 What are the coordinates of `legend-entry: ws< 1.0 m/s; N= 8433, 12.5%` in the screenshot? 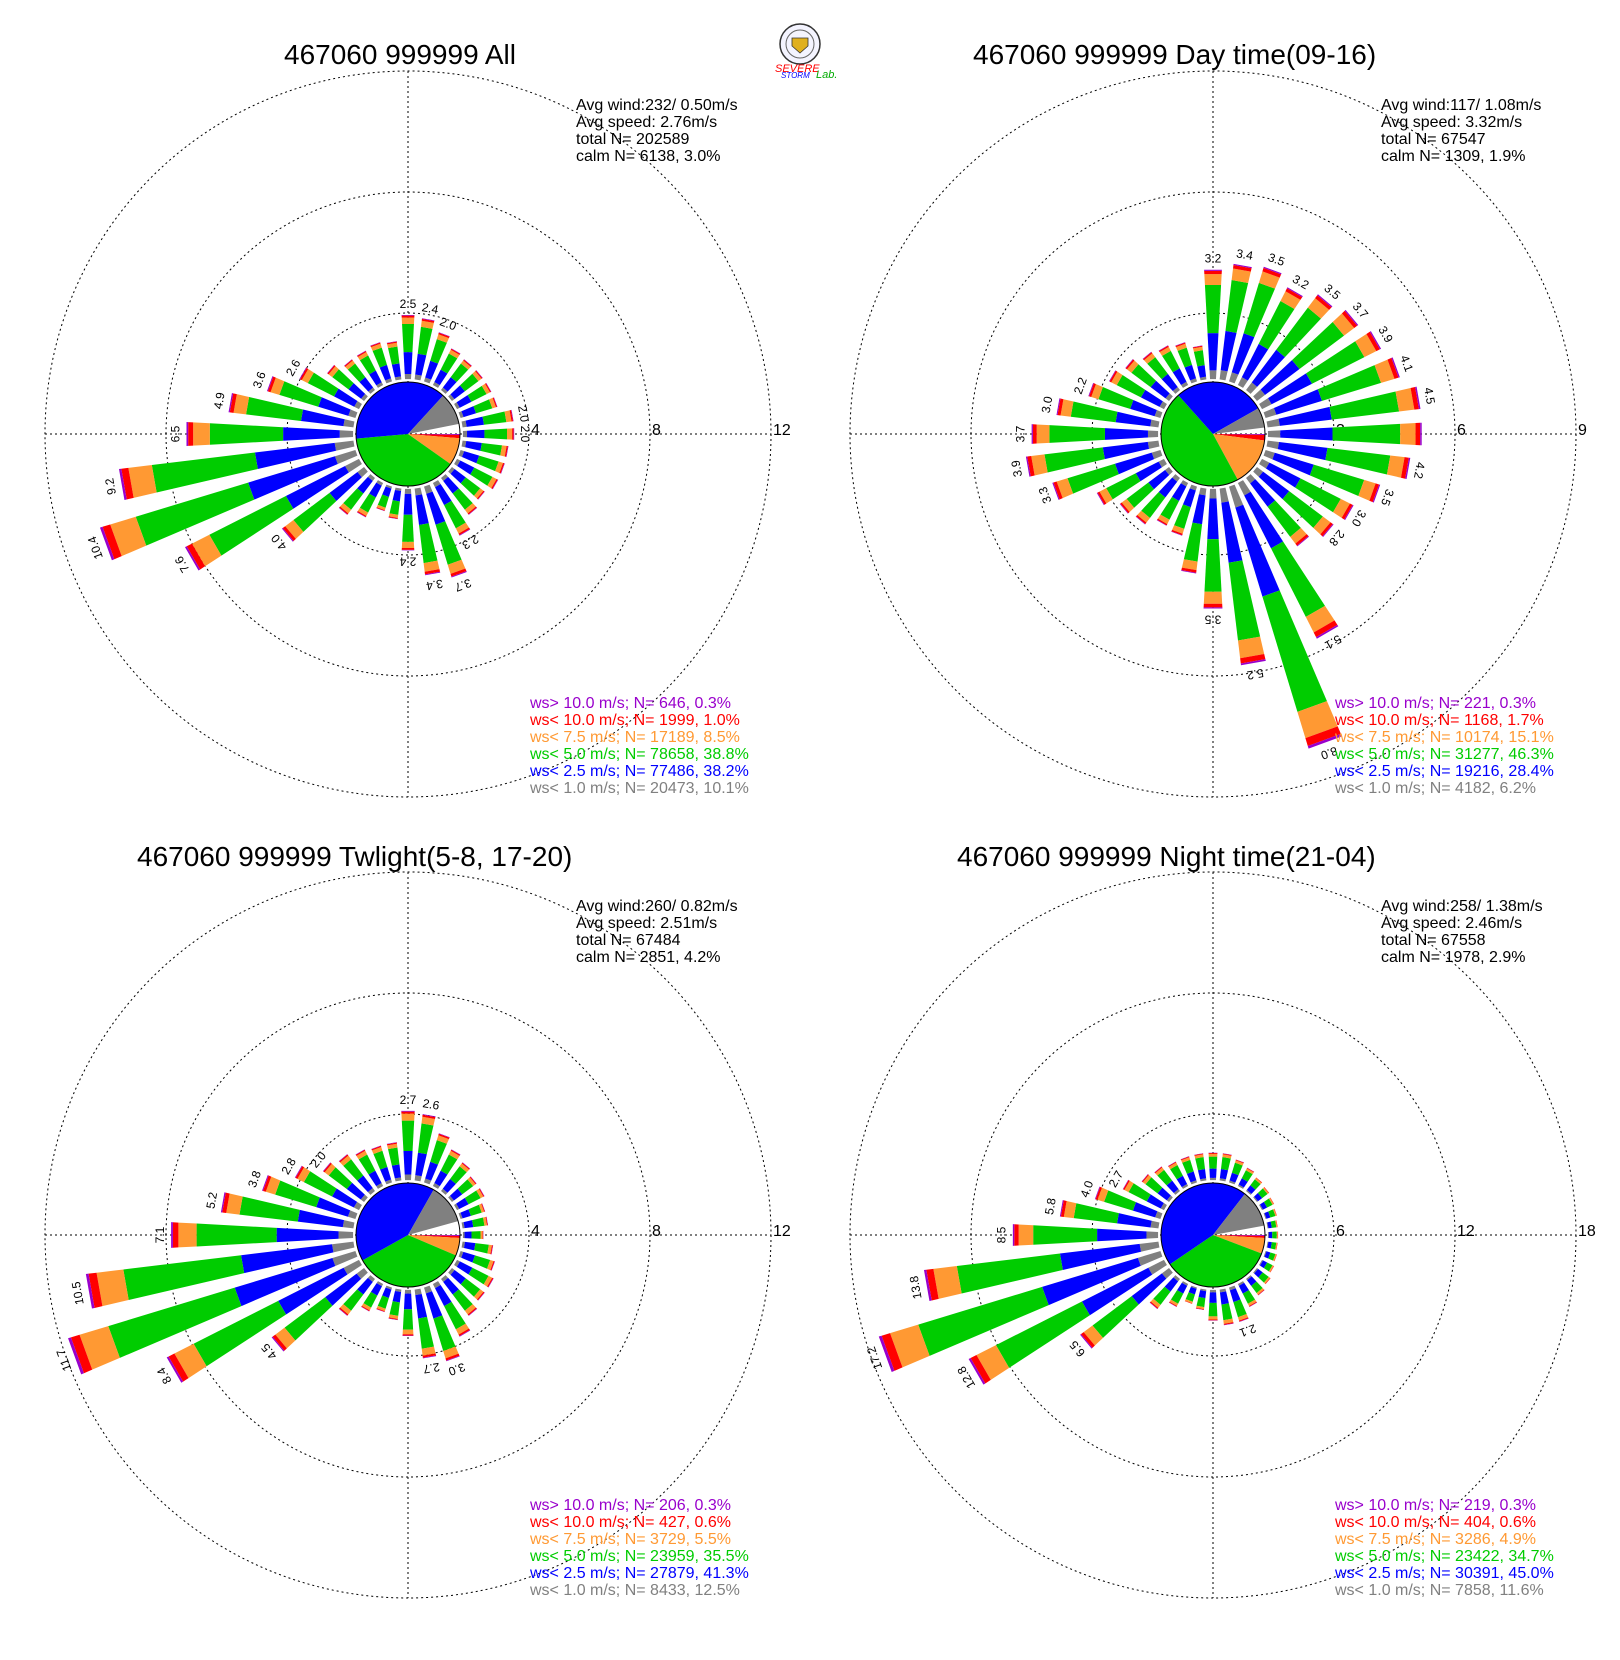 It's located at (634, 1590).